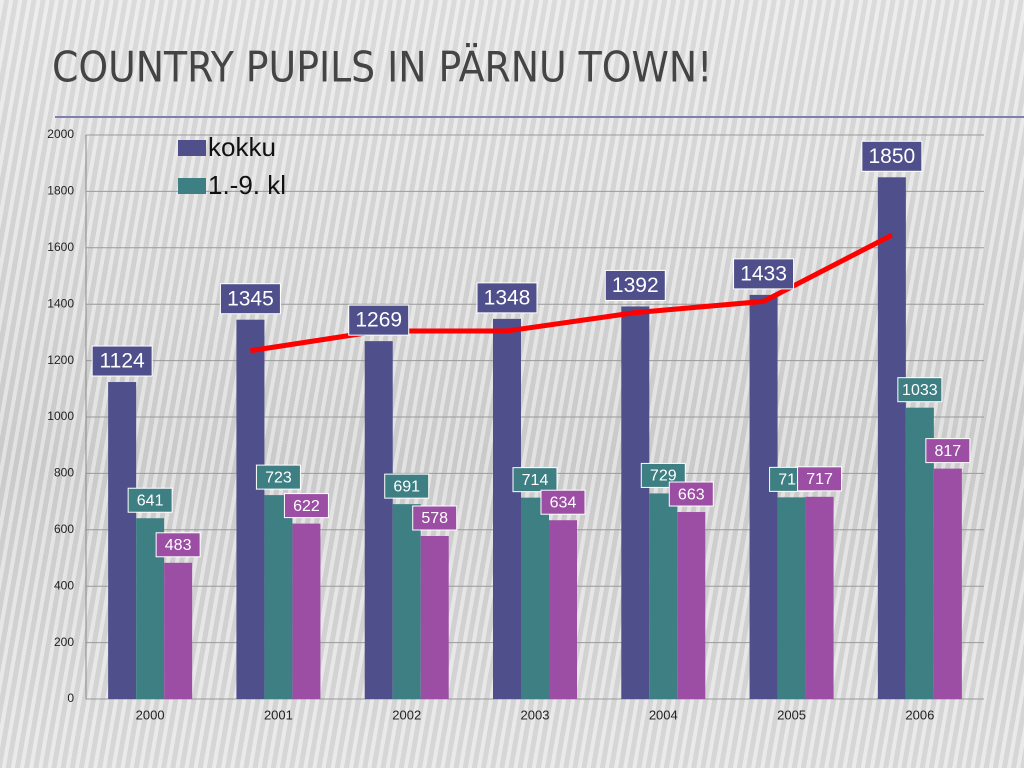 The height and width of the screenshot is (768, 1024). I want to click on y-tick-label: 0, so click(70, 698).